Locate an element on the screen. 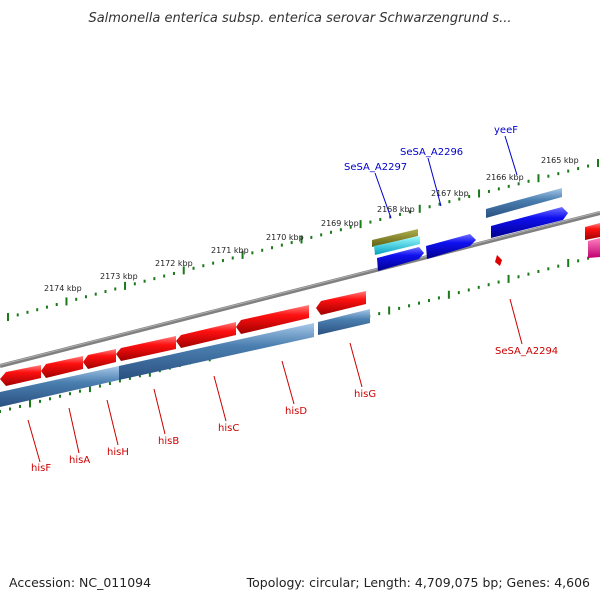 The image size is (600, 600). gene-label-bottom: hisH is located at coordinates (118, 452).